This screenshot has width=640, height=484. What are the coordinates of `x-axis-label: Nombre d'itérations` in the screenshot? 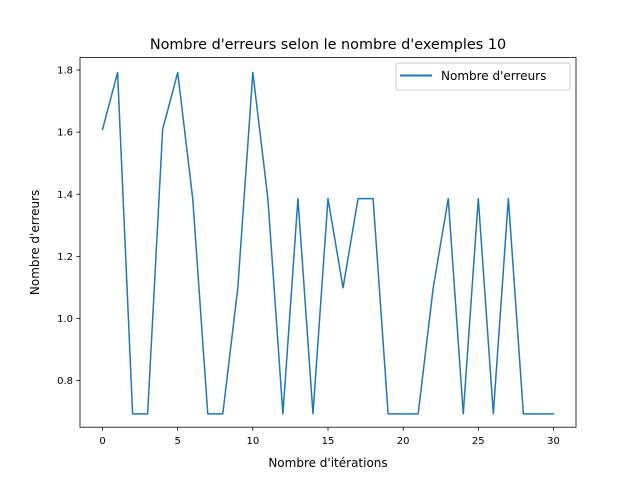 It's located at (327, 463).